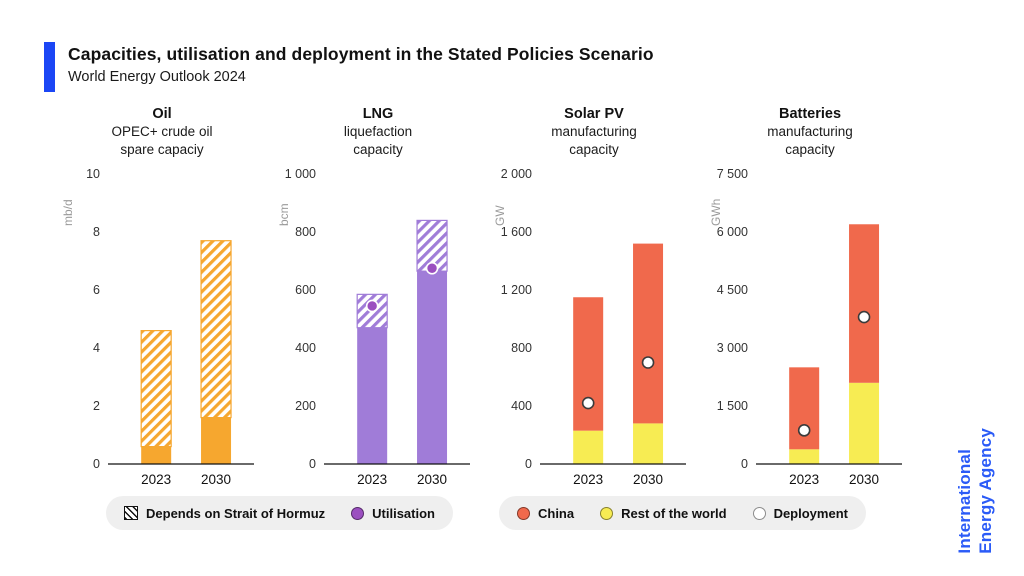  What do you see at coordinates (162, 140) in the screenshot?
I see `chart-subtitle: OPEC+ crude oil spare capaciy` at bounding box center [162, 140].